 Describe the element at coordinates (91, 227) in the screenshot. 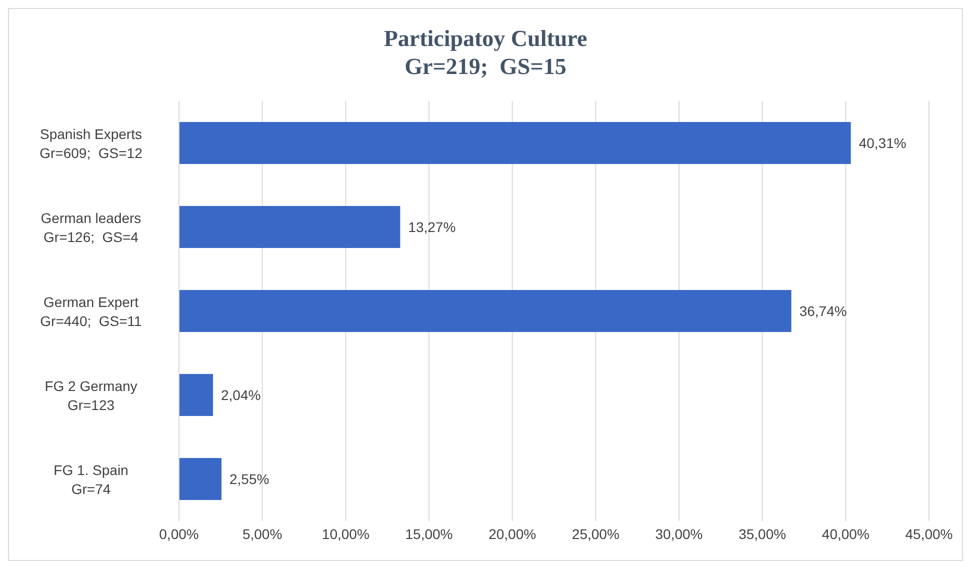

I see `y-tick-label: German leaders Gr=126; GS=4` at that location.